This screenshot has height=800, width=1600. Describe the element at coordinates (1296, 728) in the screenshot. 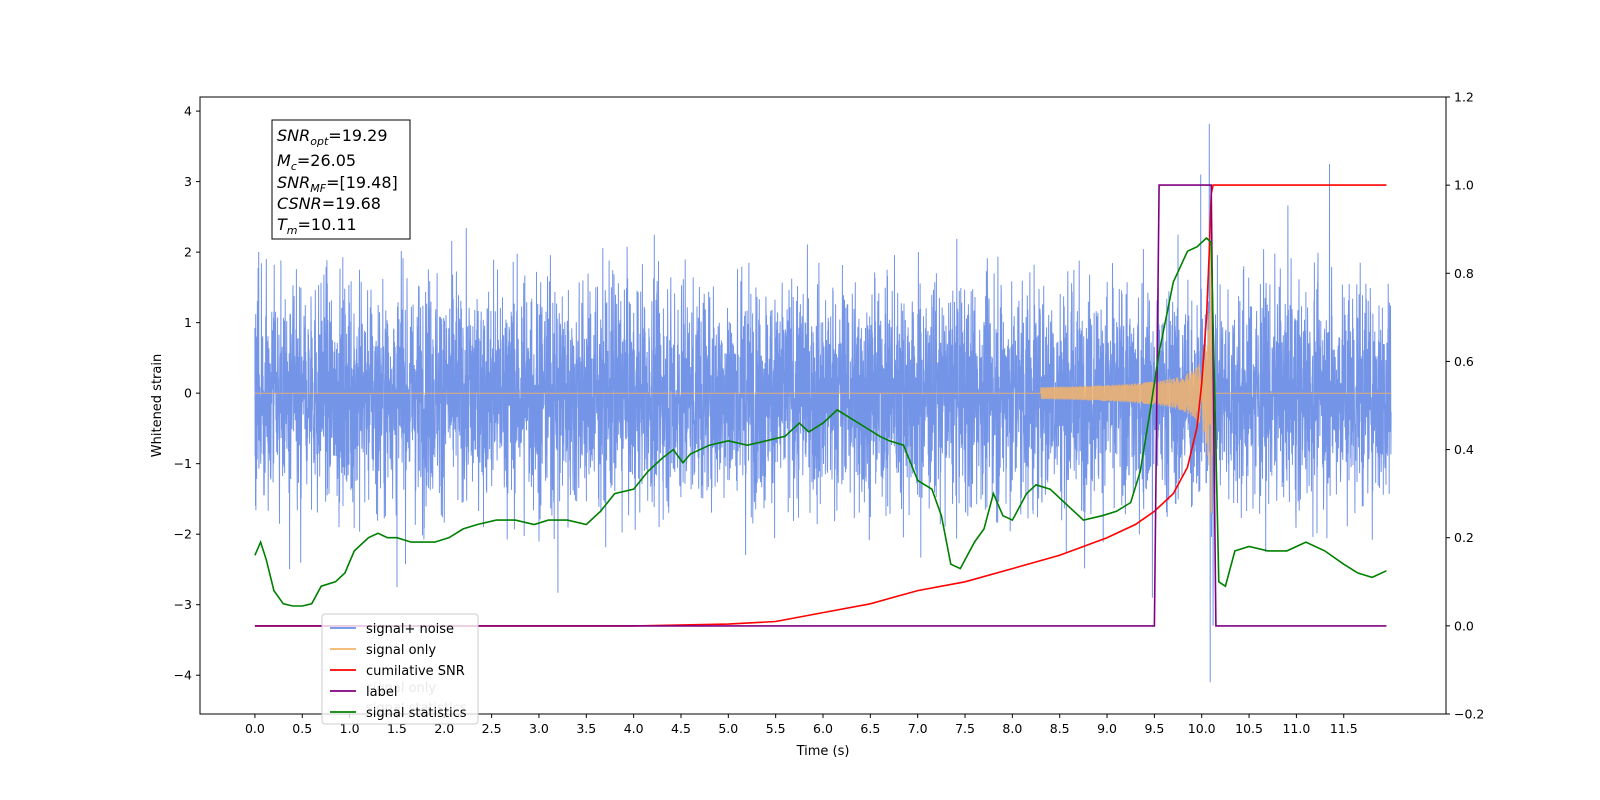

I see `x-tick-label: 11.0` at that location.